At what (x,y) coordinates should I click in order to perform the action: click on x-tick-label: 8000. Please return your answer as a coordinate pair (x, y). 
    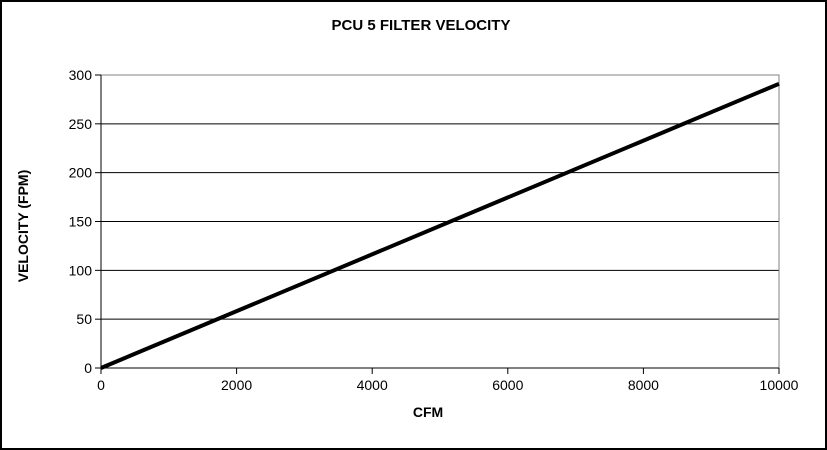
    Looking at the image, I should click on (643, 385).